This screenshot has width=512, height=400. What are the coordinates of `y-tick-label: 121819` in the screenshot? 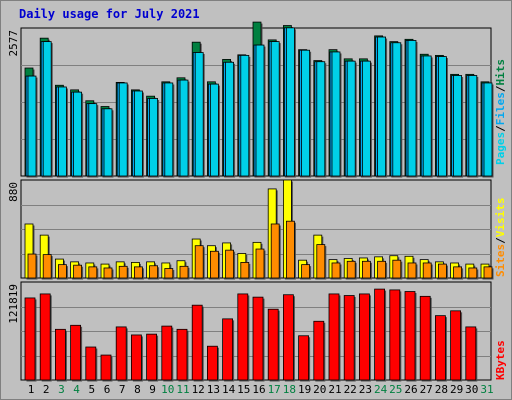 It's located at (13, 304).